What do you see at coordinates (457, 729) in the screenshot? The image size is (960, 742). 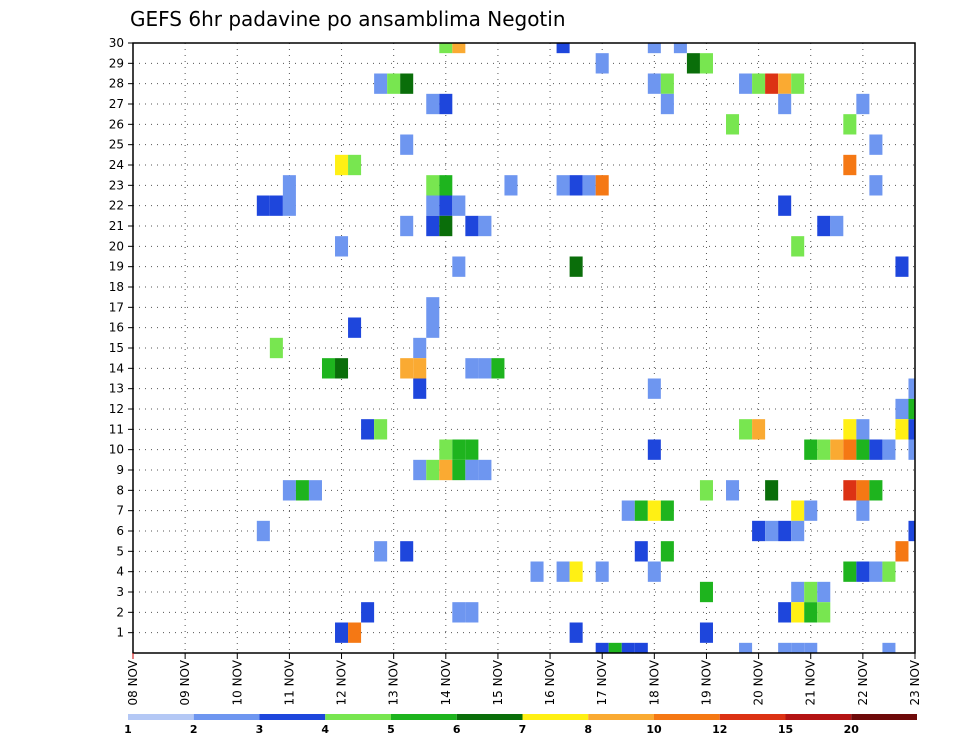 I see `colorbar-label: 6` at bounding box center [457, 729].